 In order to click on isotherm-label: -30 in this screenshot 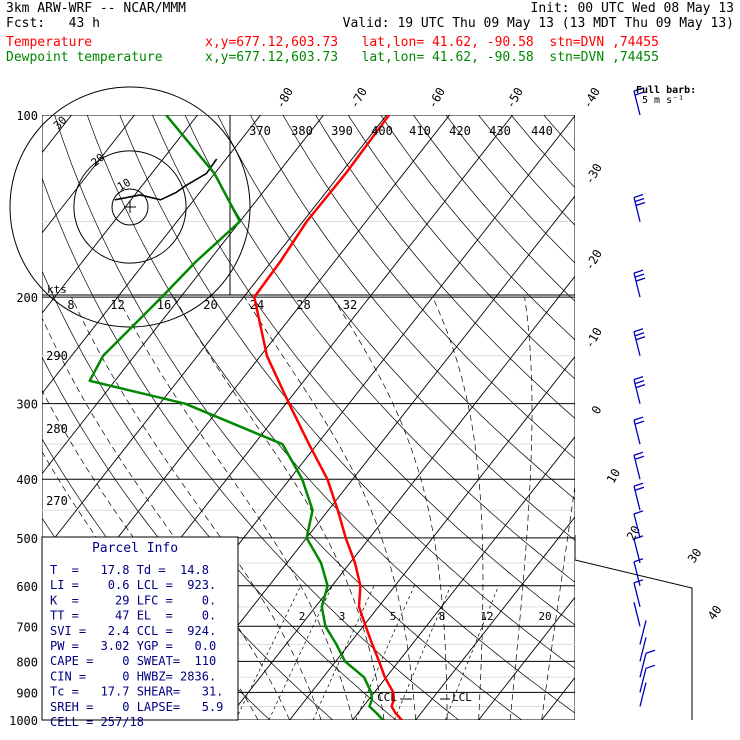, I will do `click(593, 174)`.